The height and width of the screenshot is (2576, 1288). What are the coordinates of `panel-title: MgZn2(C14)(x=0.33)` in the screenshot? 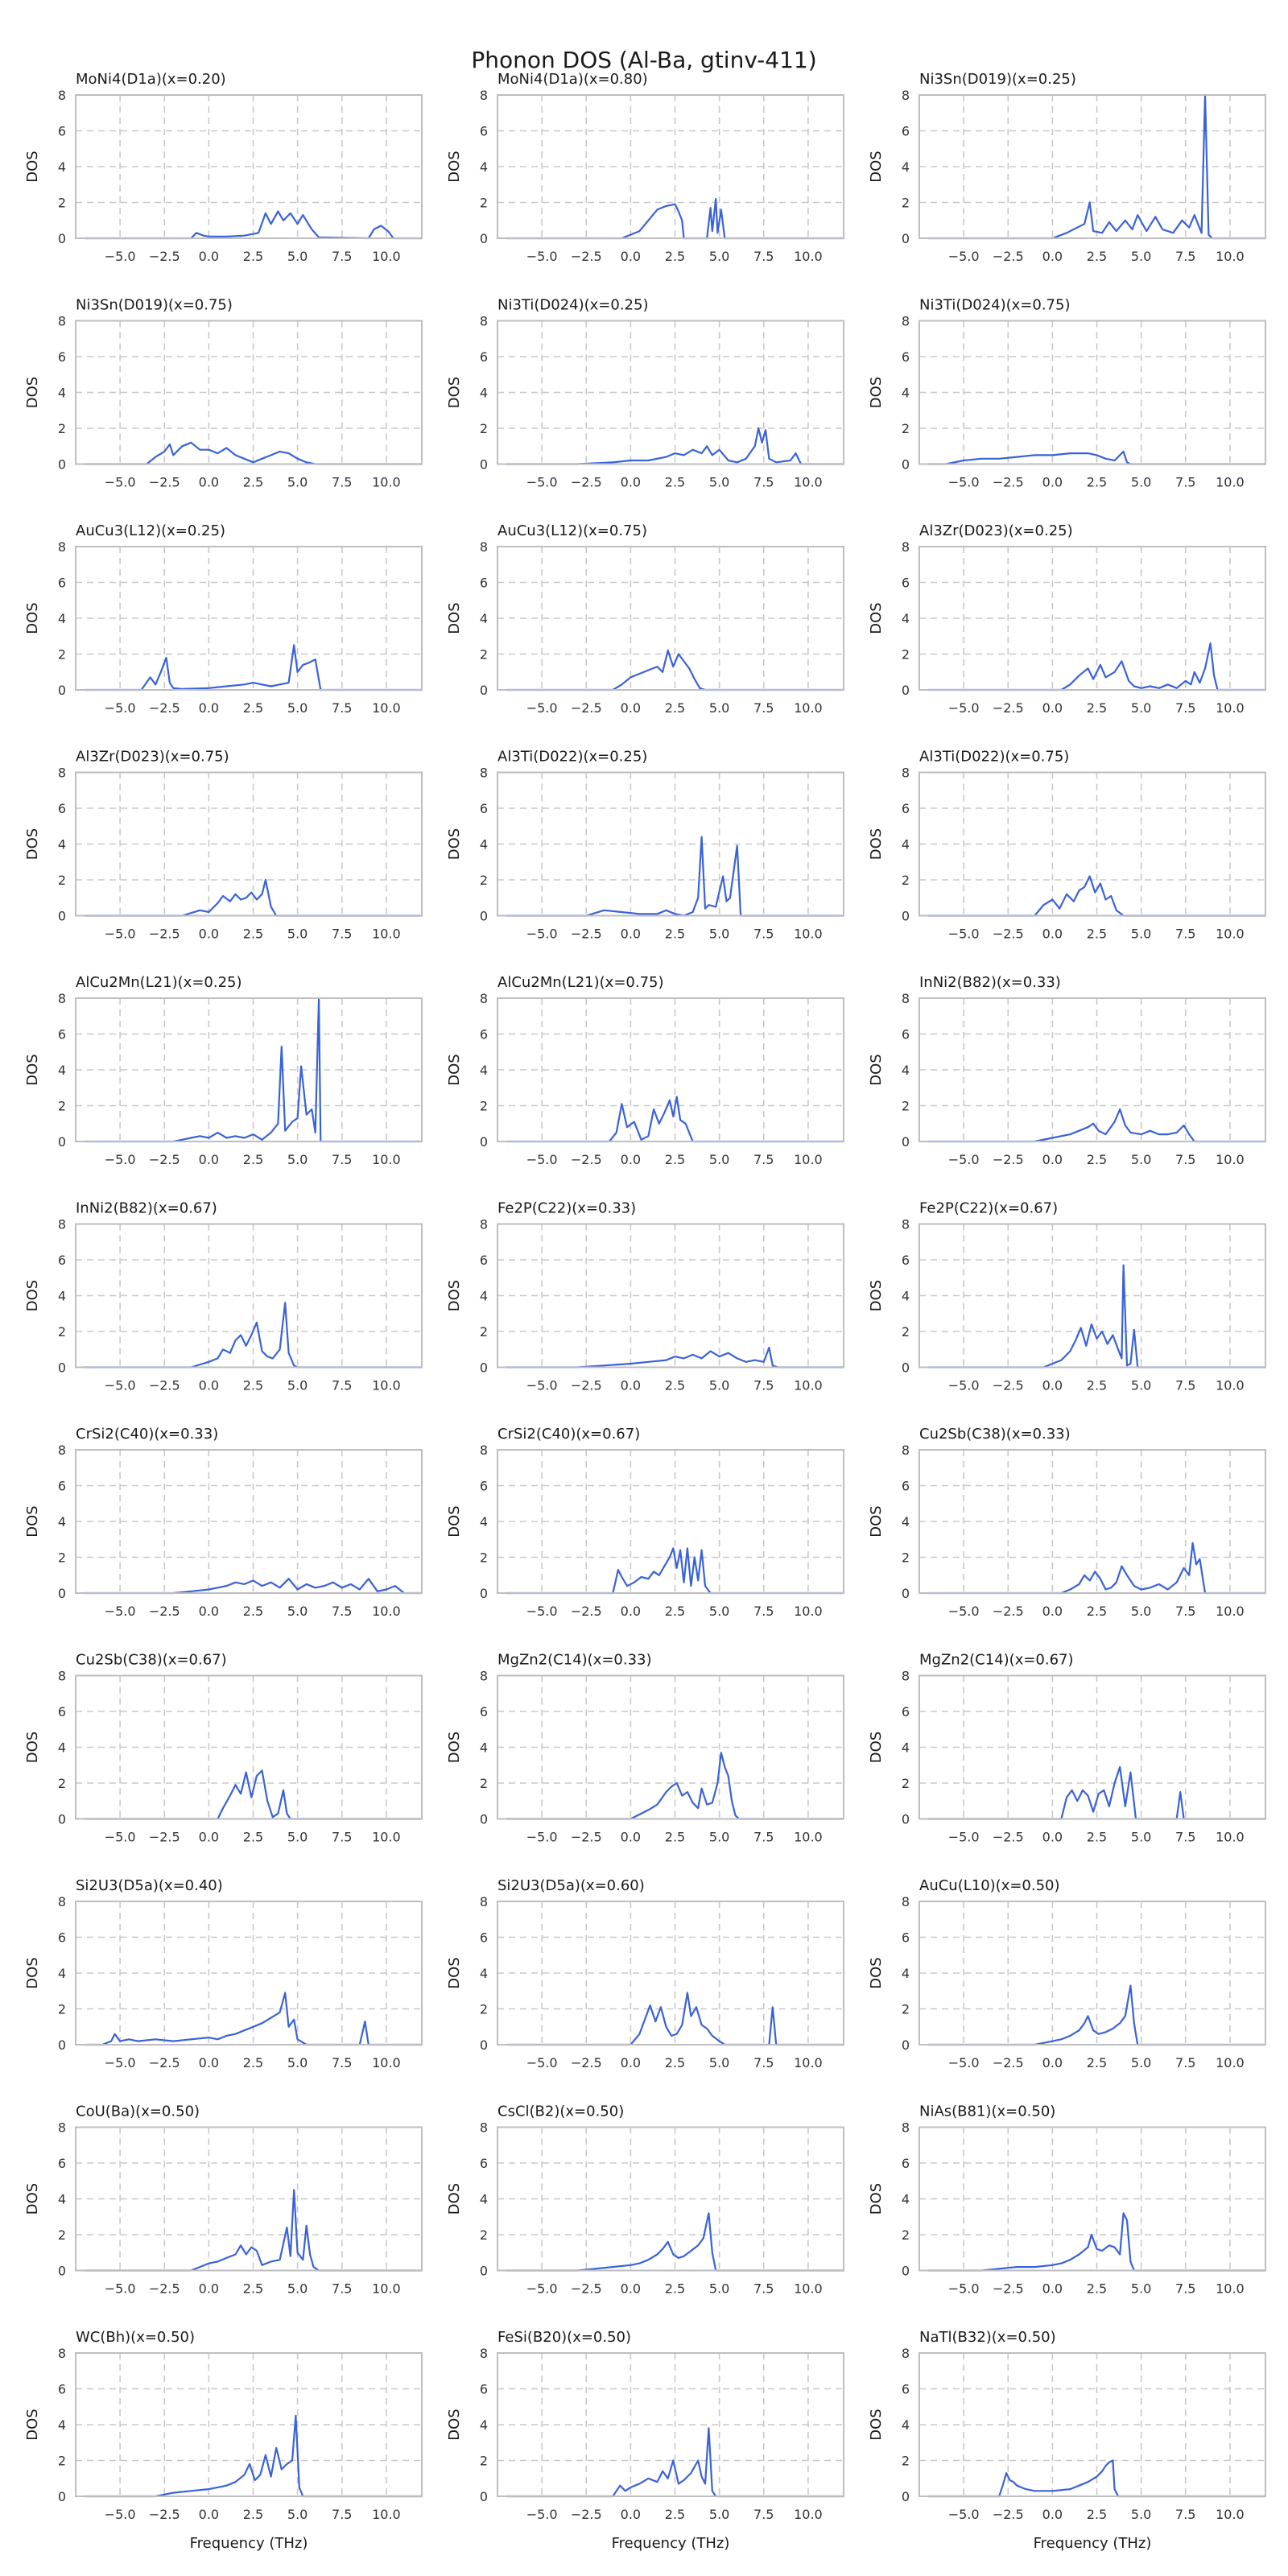 It's located at (574, 1660).